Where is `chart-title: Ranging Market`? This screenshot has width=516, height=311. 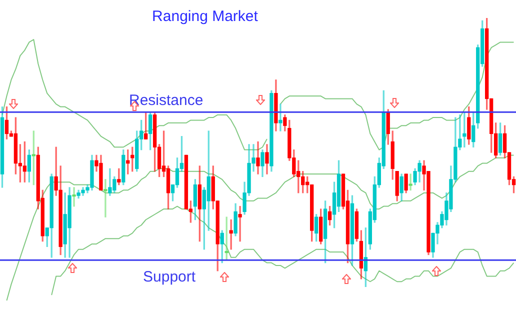
chart-title: Ranging Market is located at coordinates (205, 16).